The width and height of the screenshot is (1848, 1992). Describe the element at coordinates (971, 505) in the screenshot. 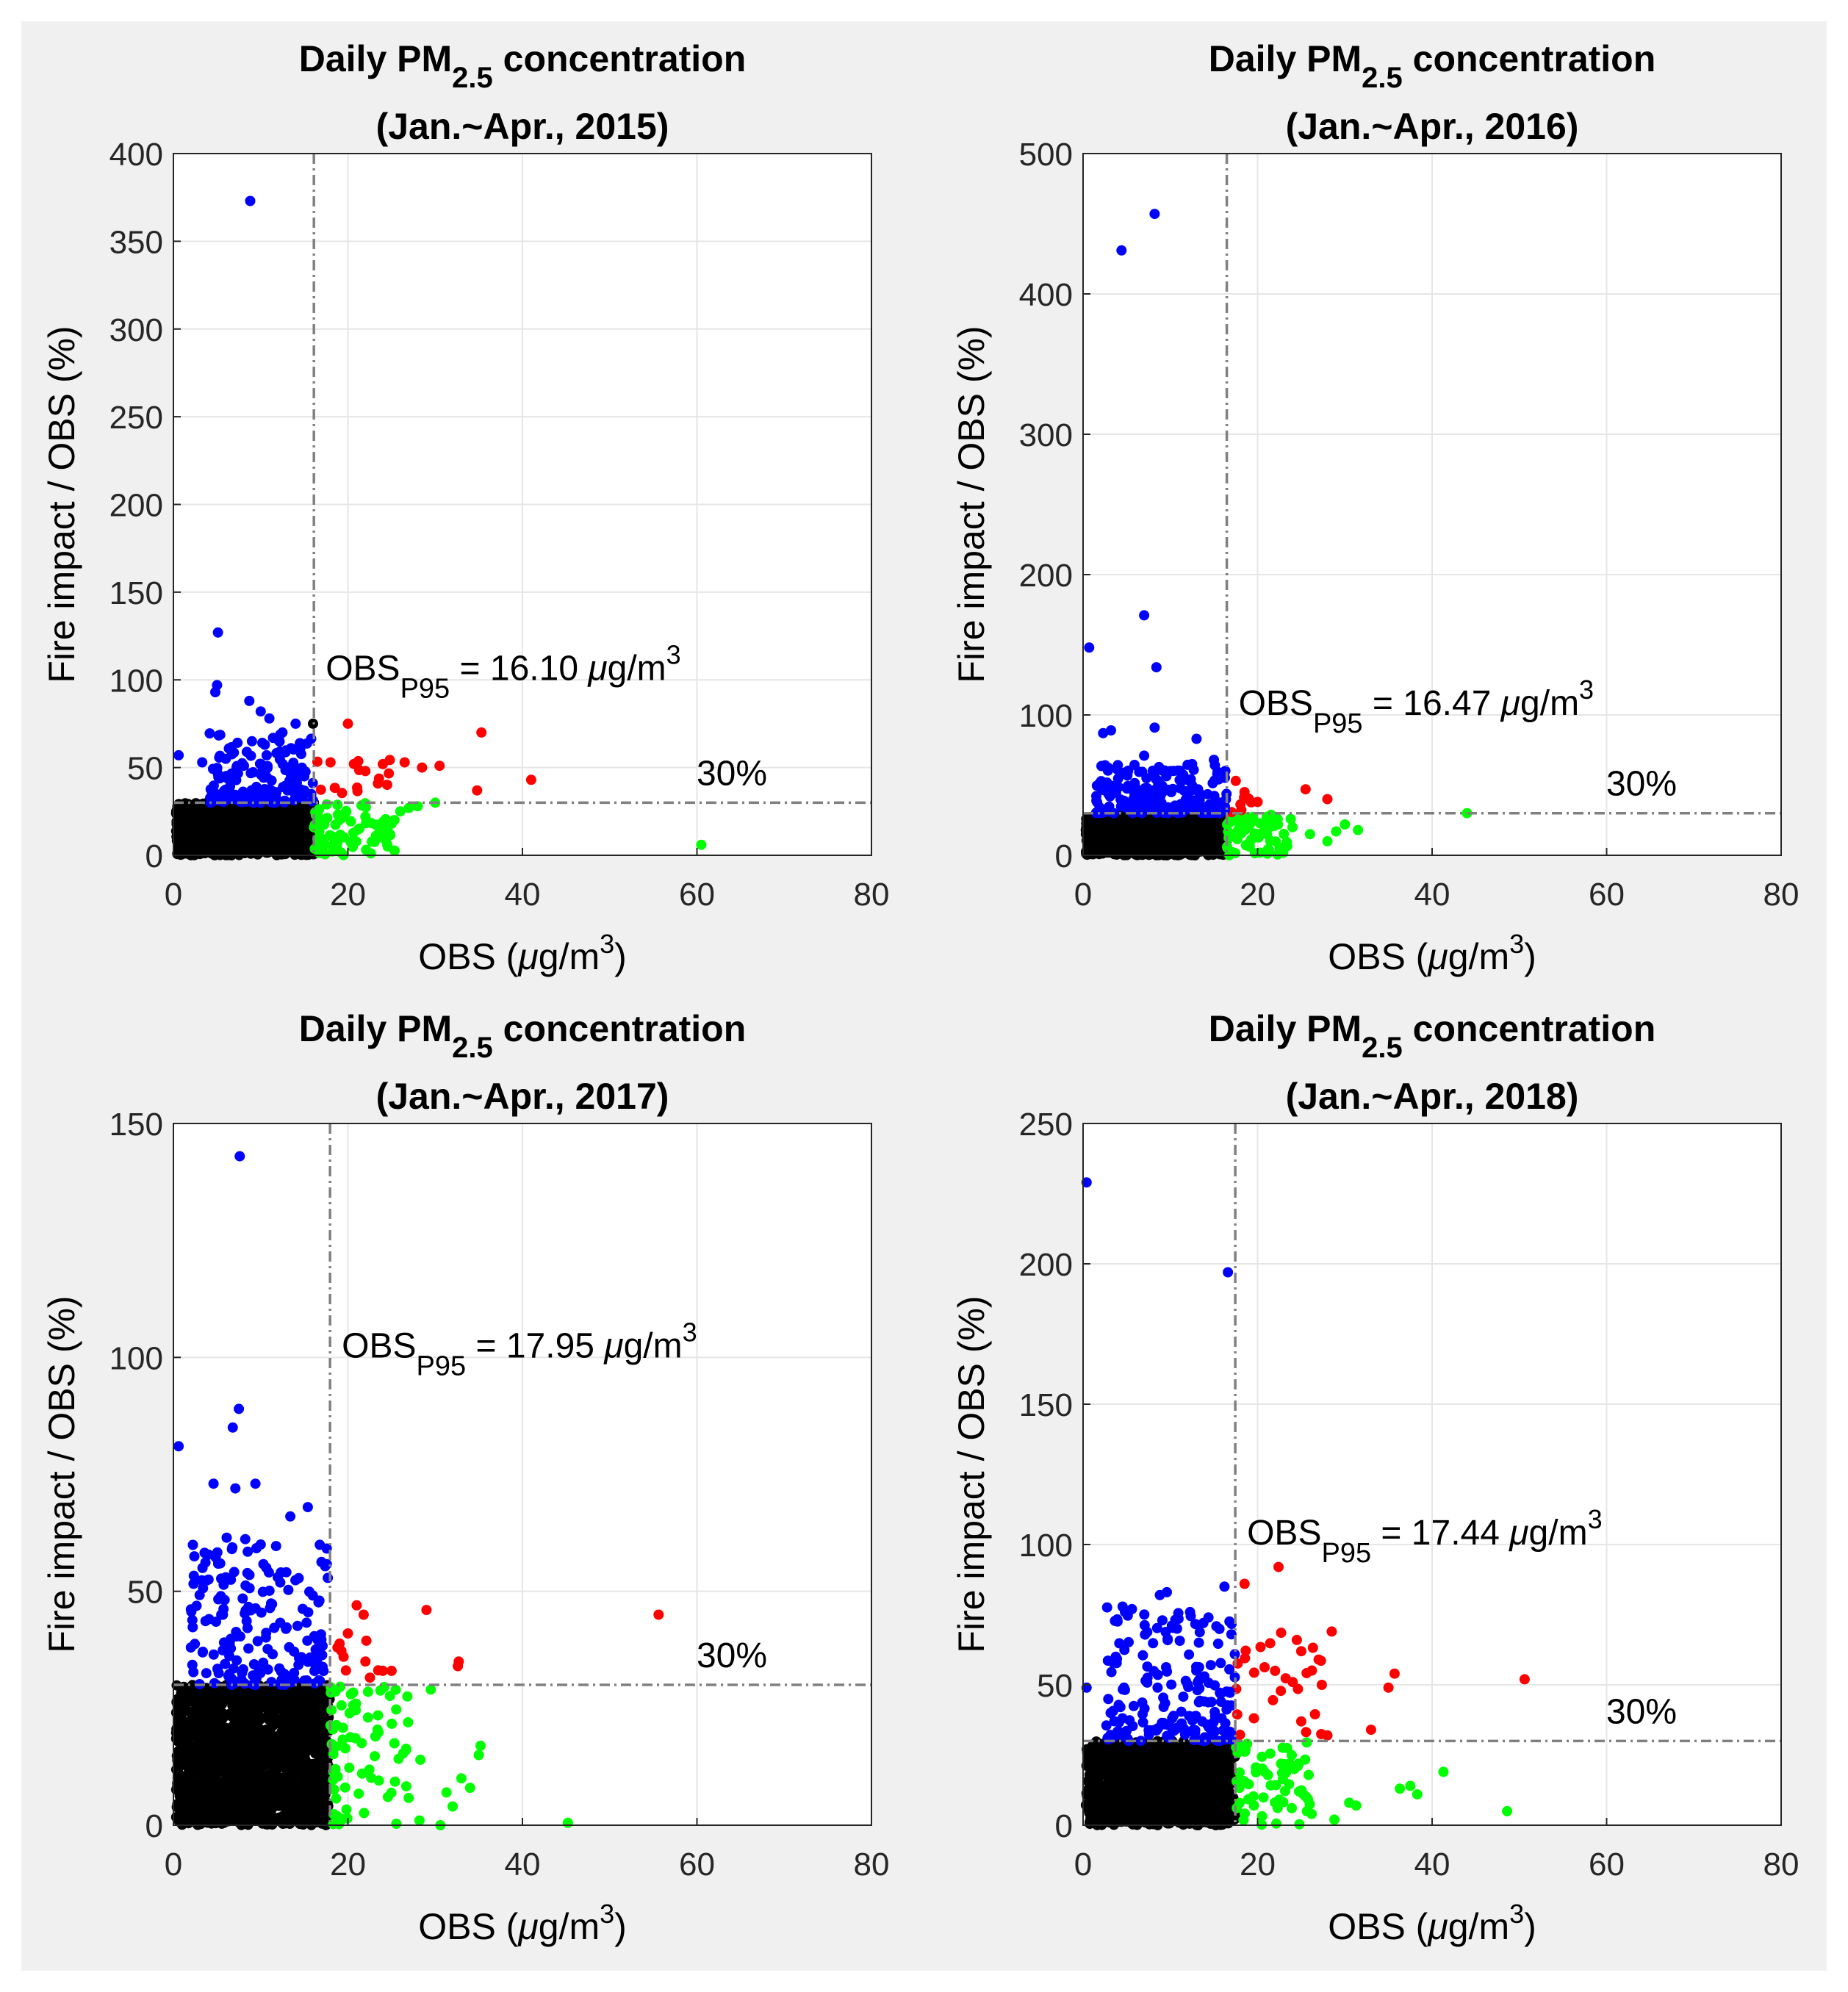

I see `y-axis-label: Fire impact / OBS (%)` at that location.